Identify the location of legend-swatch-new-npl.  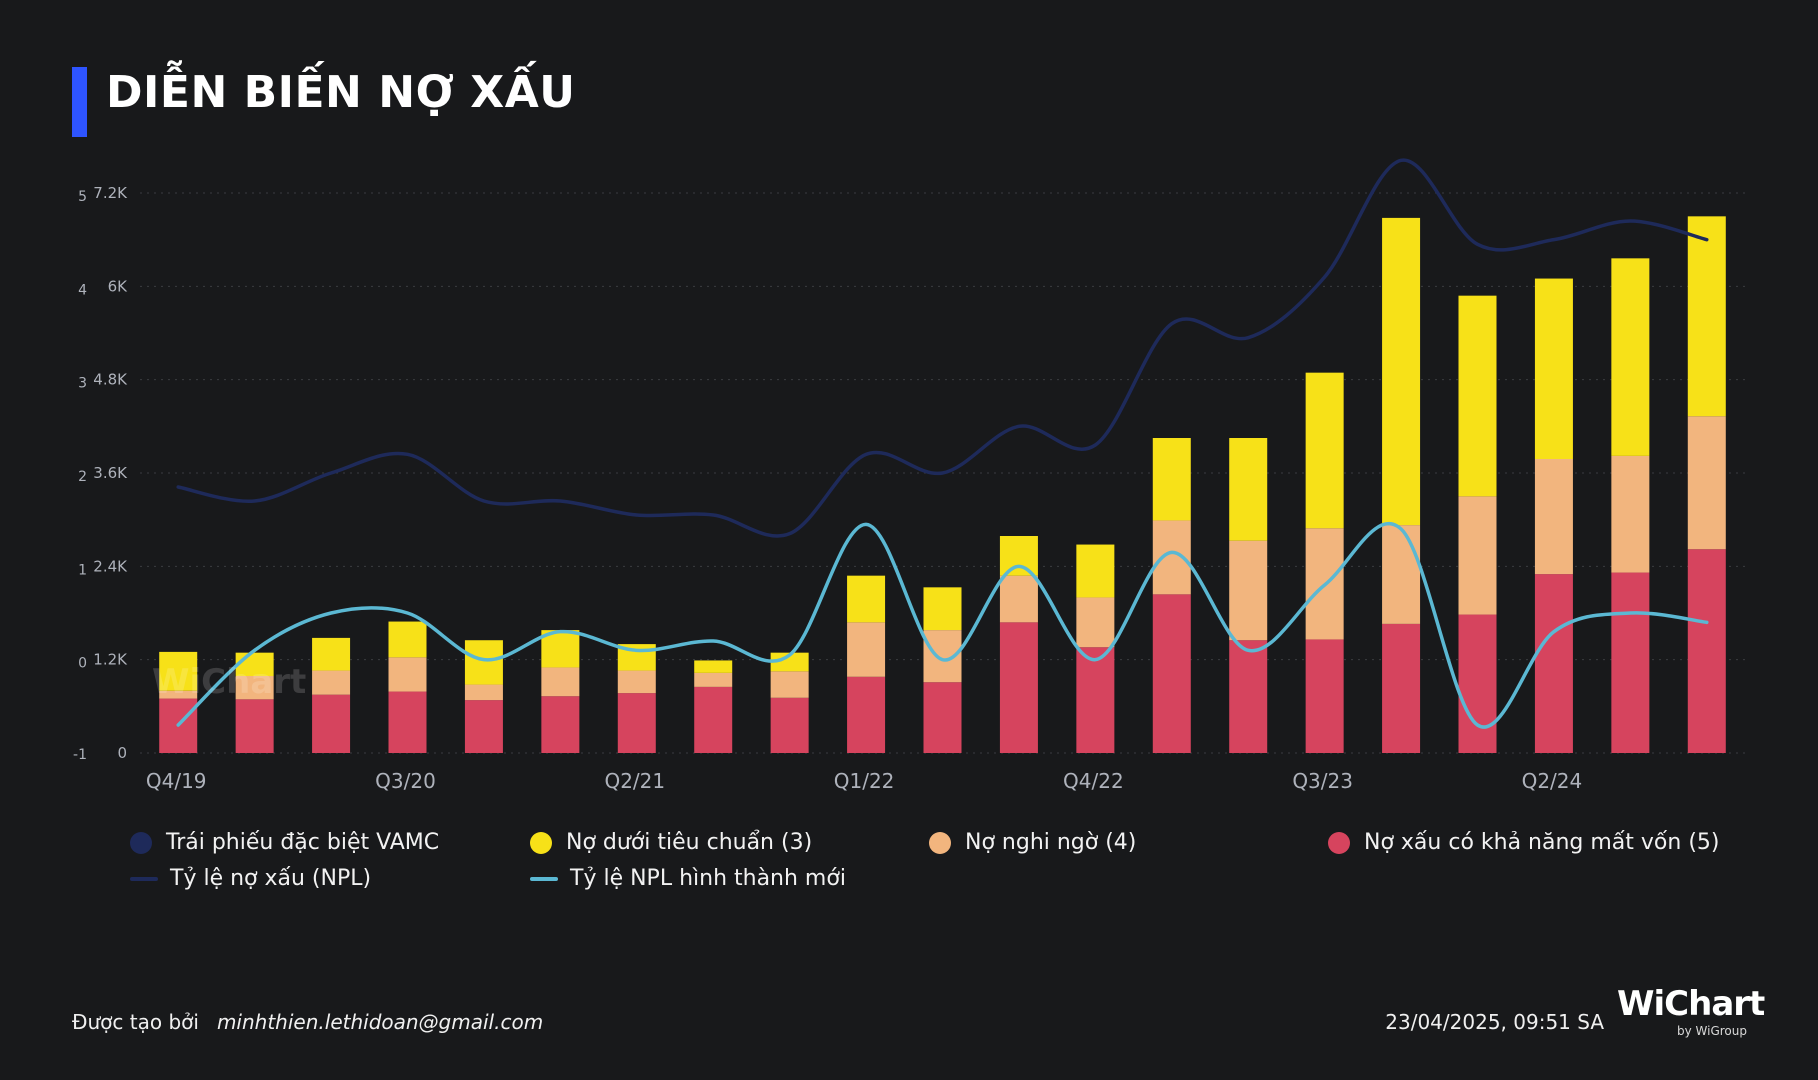
(544, 878).